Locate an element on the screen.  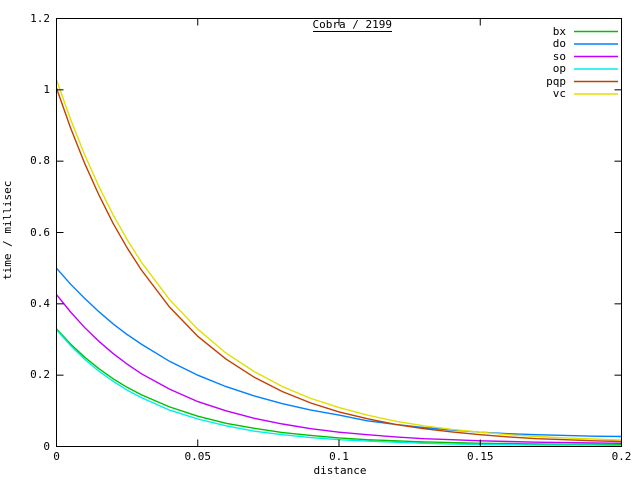
legend-label-pqp: pqp is located at coordinates (556, 81).